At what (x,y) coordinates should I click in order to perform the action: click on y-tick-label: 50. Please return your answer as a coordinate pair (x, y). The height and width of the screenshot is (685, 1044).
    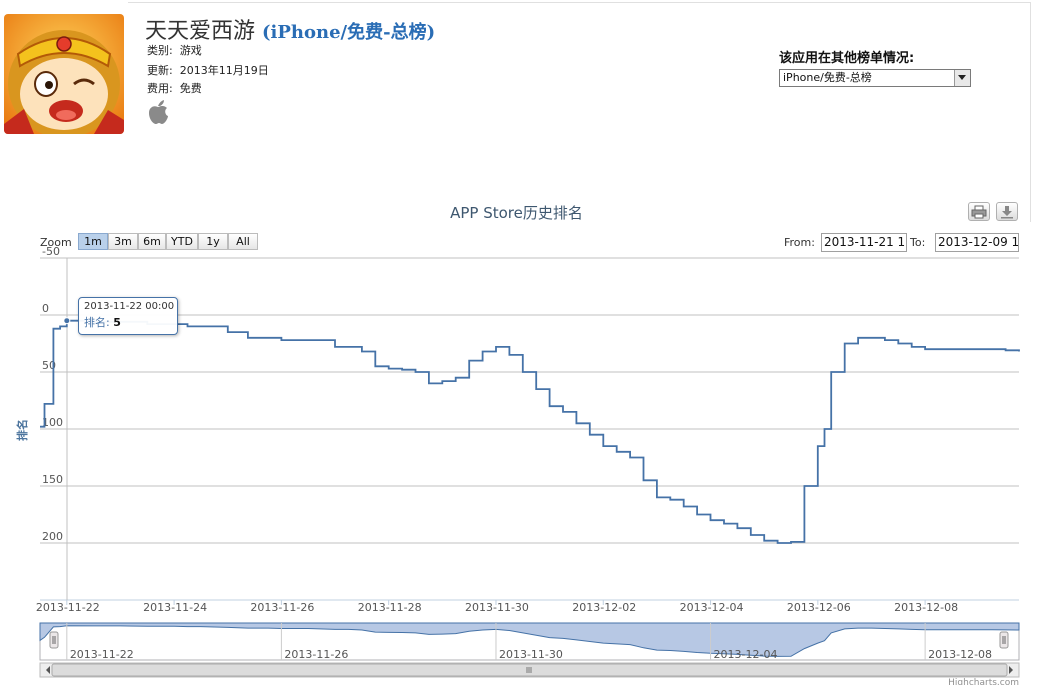
    Looking at the image, I should click on (49, 365).